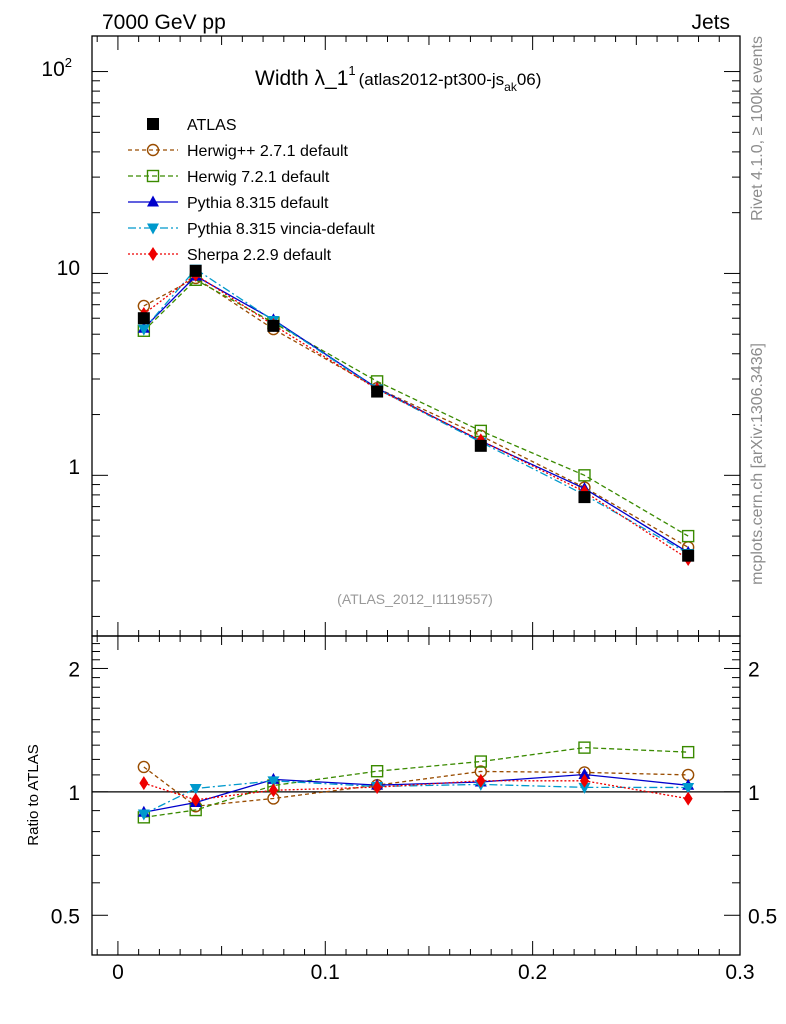 The height and width of the screenshot is (1024, 786). What do you see at coordinates (258, 203) in the screenshot?
I see `legend-label-pythia-8-315-default: Pythia 8.315 default` at bounding box center [258, 203].